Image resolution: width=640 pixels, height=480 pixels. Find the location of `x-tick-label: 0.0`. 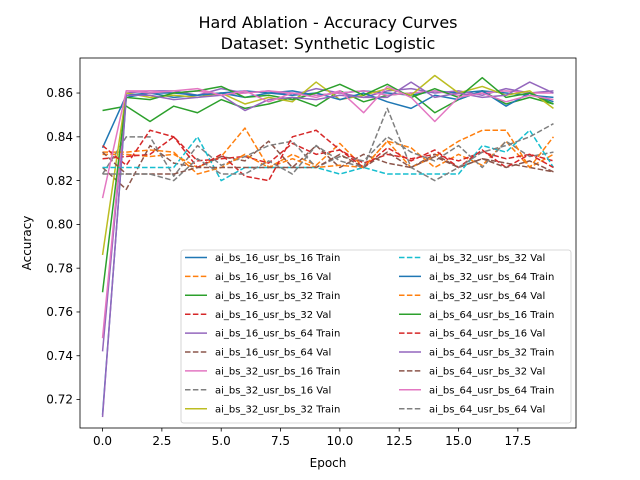

x-tick-label: 0.0 is located at coordinates (102, 441).